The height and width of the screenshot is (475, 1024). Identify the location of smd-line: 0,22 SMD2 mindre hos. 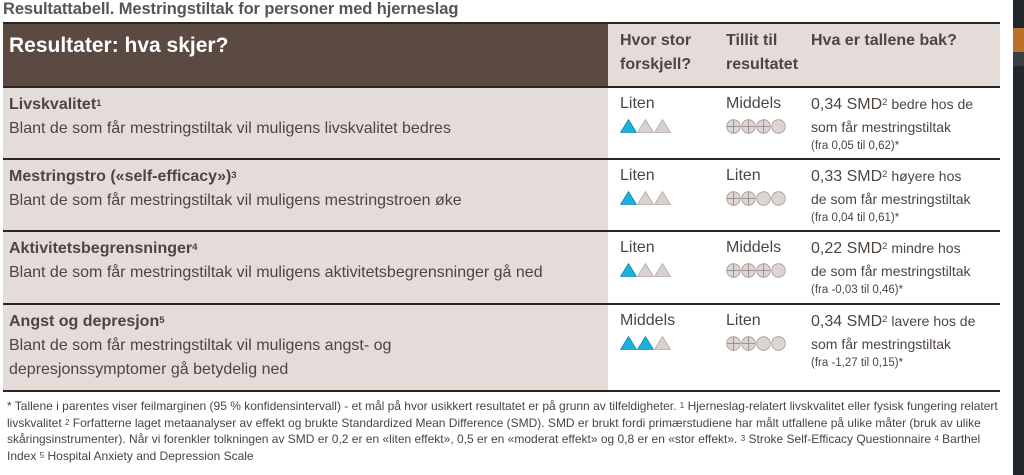
(905, 248).